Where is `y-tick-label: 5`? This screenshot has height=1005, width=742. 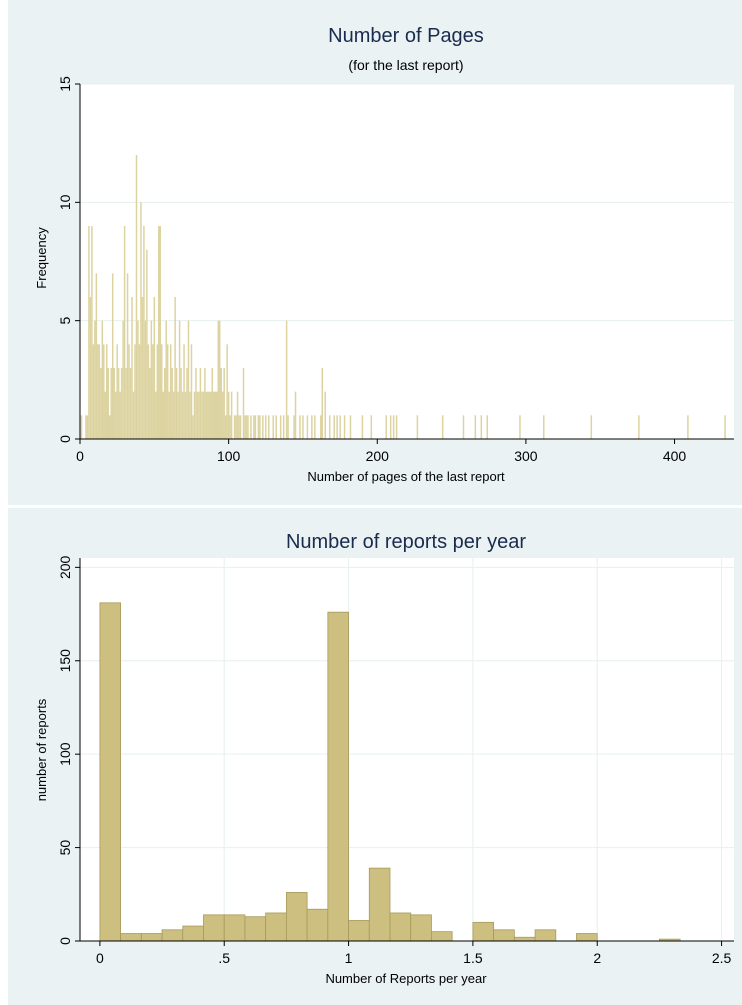
y-tick-label: 5 is located at coordinates (65, 321).